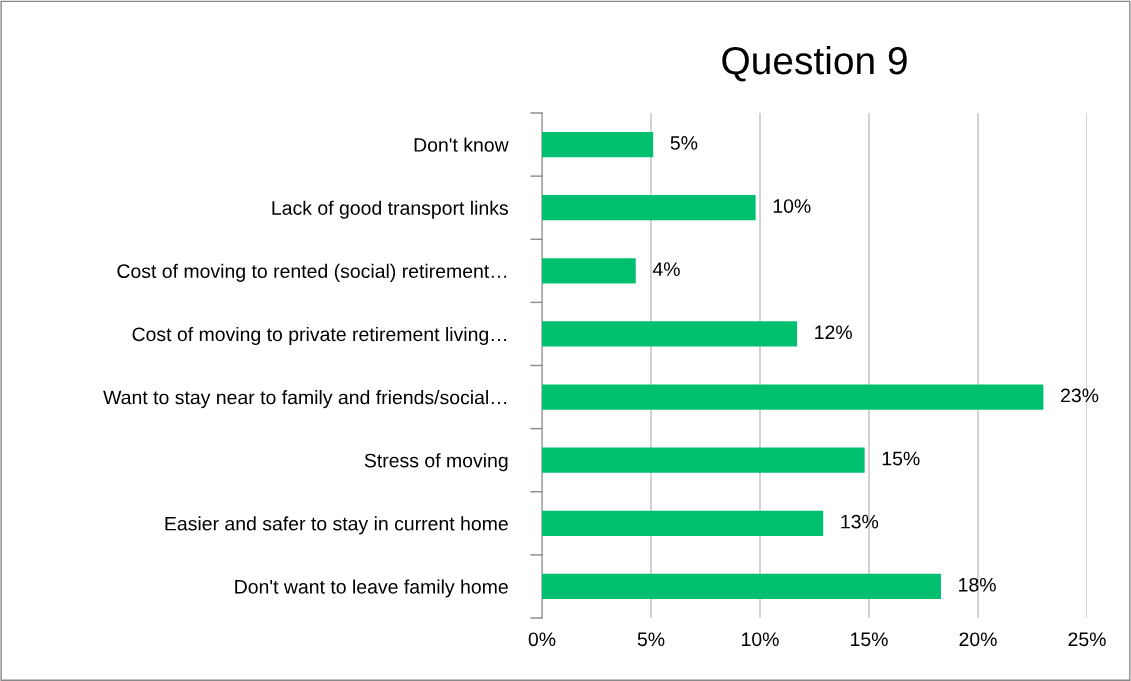 Image resolution: width=1131 pixels, height=681 pixels. Describe the element at coordinates (461, 144) in the screenshot. I see `y-tick-label: Don't know` at that location.